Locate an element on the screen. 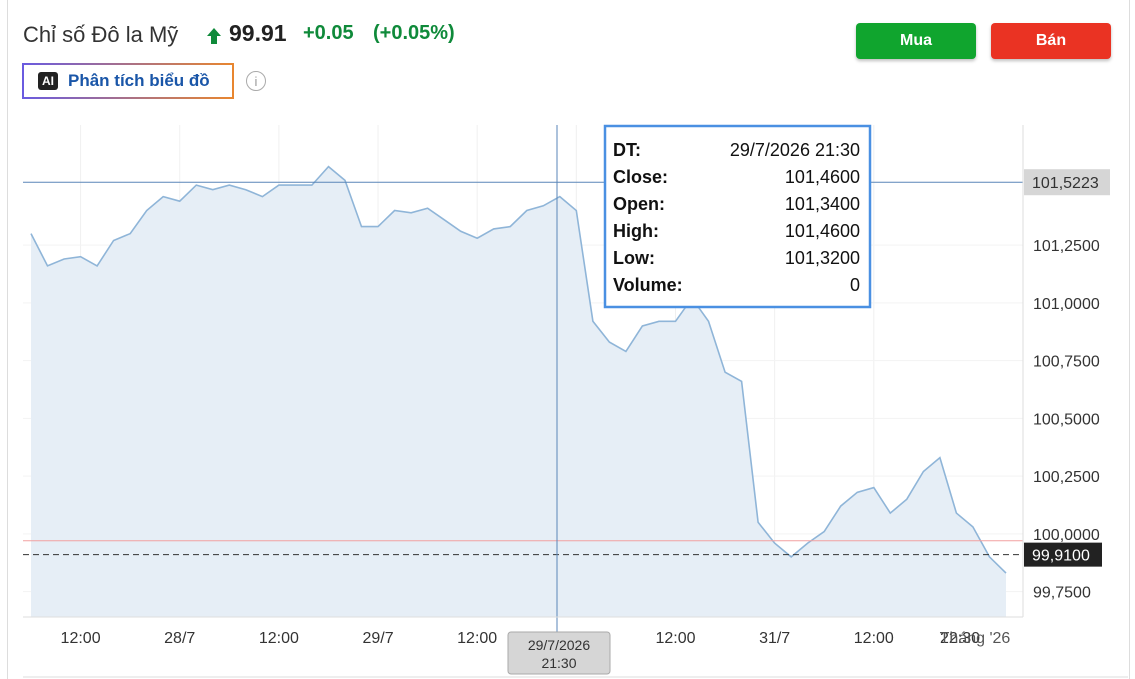 The image size is (1135, 679). month-label: Tháng '26 is located at coordinates (975, 638).